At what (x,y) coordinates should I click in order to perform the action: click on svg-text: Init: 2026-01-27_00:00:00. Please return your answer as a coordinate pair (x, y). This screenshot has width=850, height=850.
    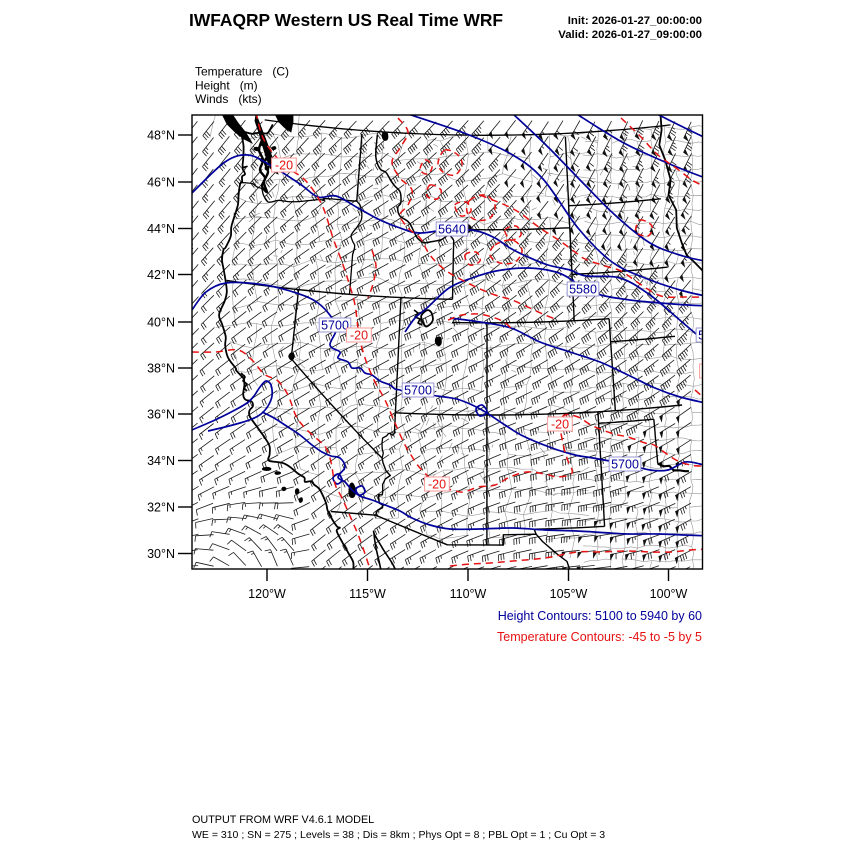
    Looking at the image, I should click on (635, 21).